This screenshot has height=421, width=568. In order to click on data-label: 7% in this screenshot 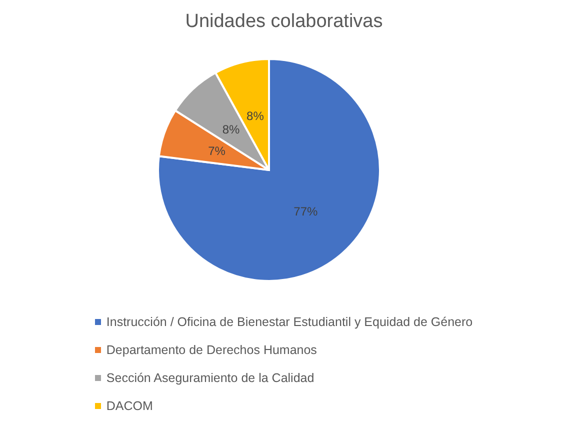, I will do `click(217, 151)`.